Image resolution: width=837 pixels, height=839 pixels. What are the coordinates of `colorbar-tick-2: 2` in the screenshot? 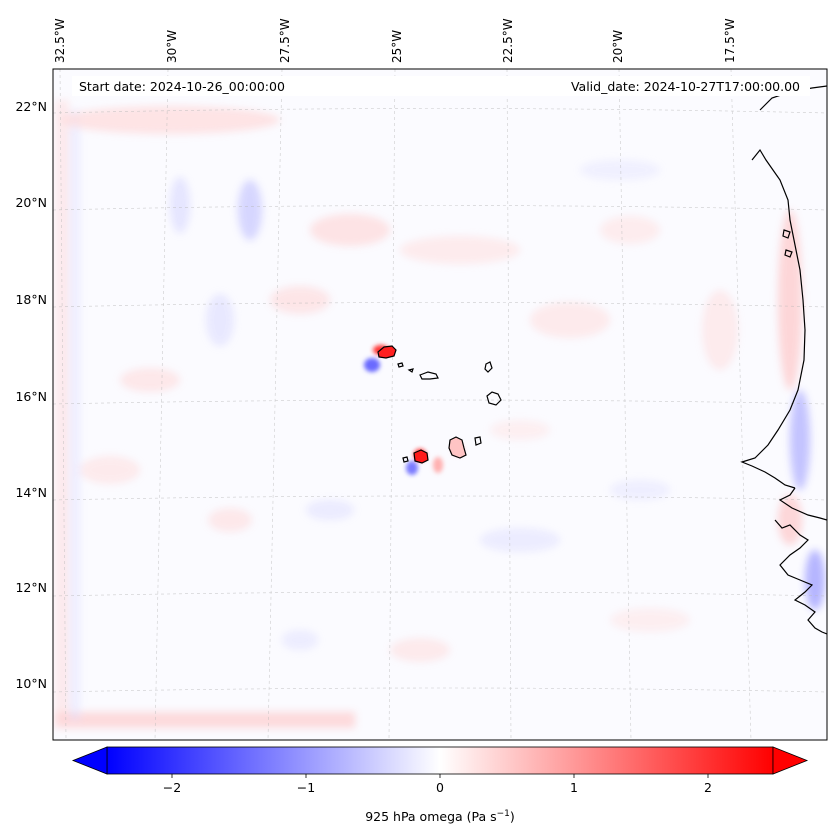 It's located at (708, 787).